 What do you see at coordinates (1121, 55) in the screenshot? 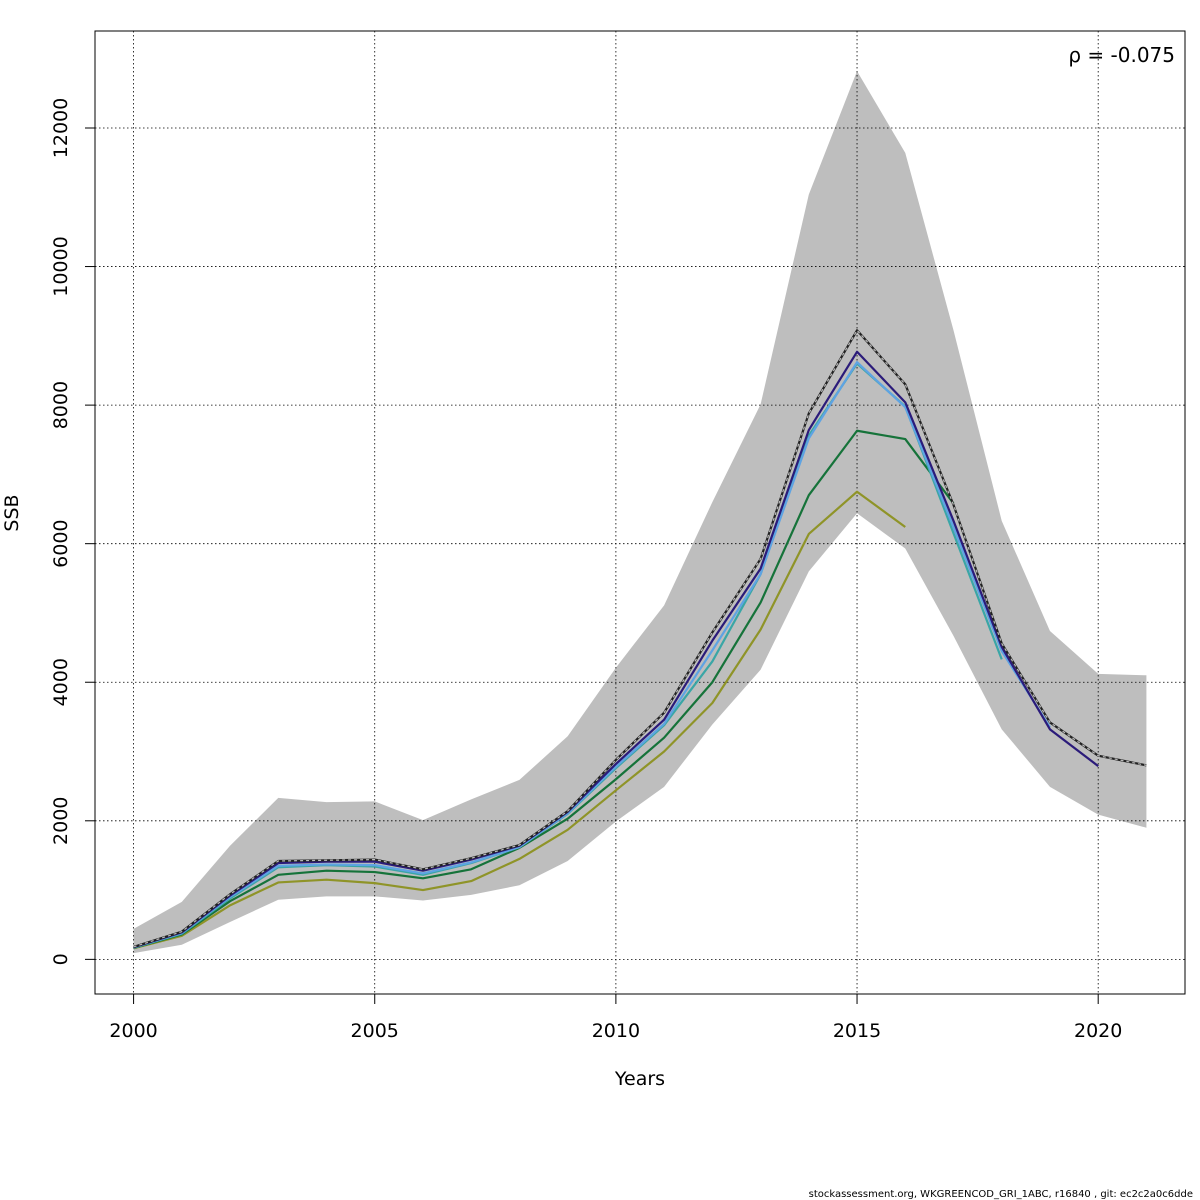
I see `rho-annotation: ρ = -0.075` at bounding box center [1121, 55].